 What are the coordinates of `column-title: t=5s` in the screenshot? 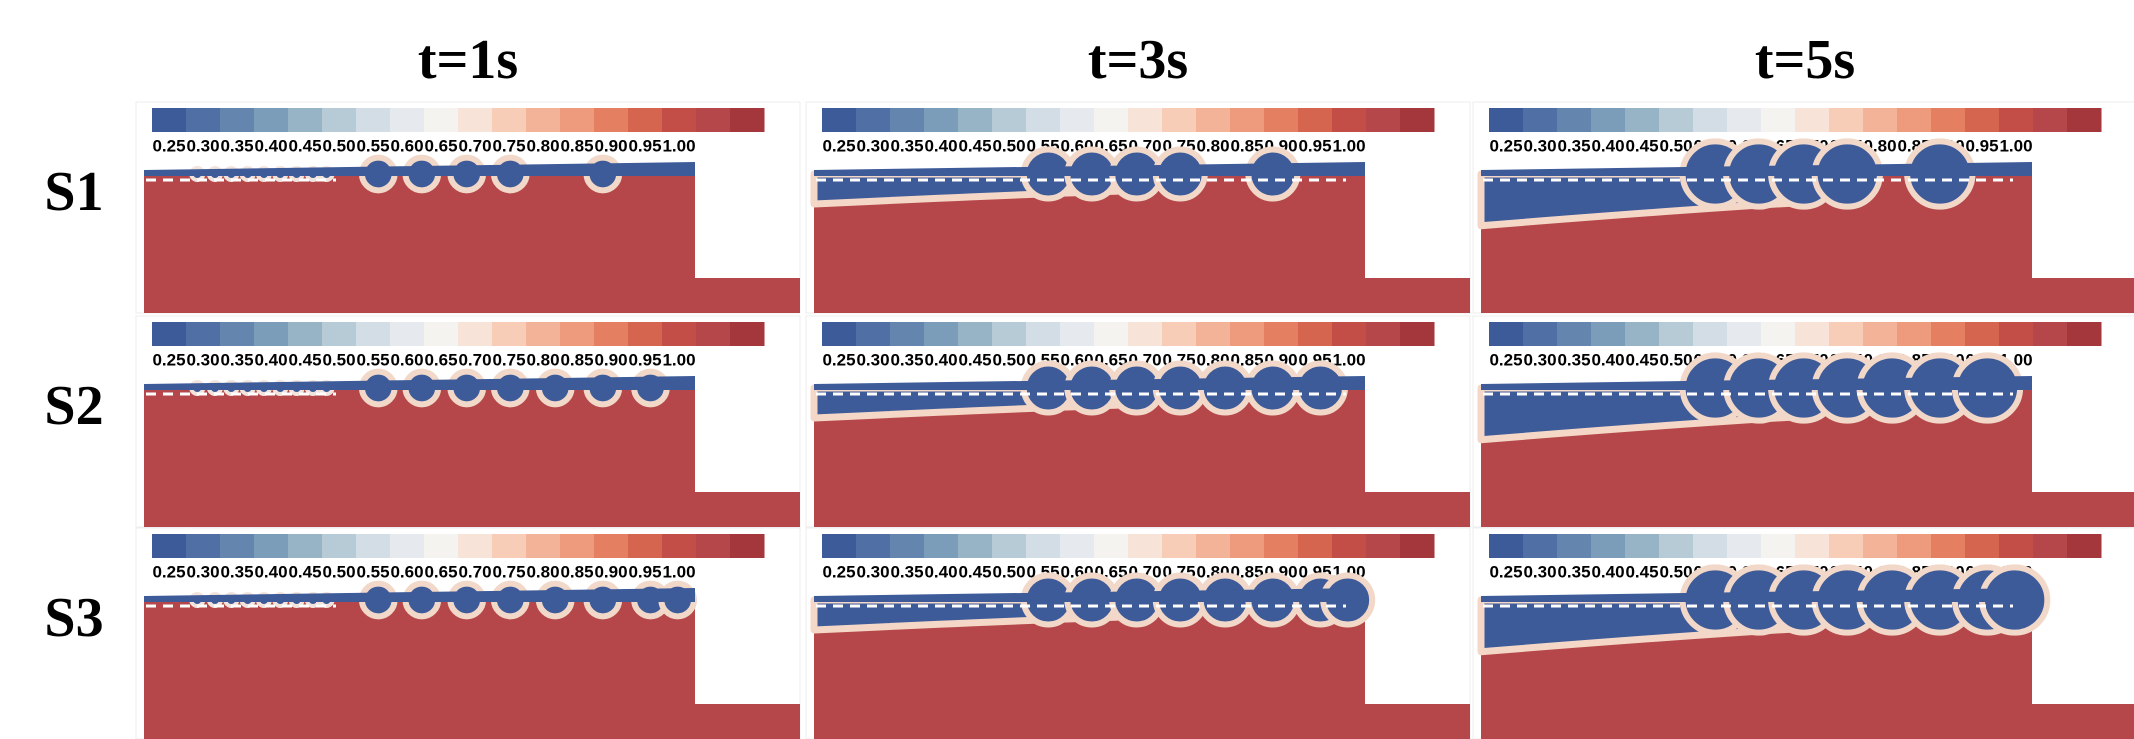 It's located at (1805, 60).